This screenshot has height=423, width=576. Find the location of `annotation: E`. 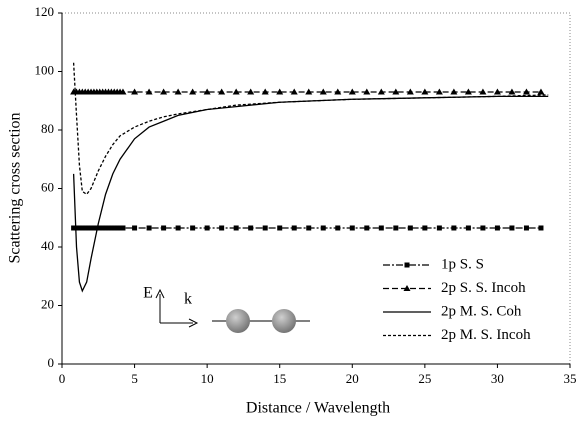

annotation: E is located at coordinates (148, 293).